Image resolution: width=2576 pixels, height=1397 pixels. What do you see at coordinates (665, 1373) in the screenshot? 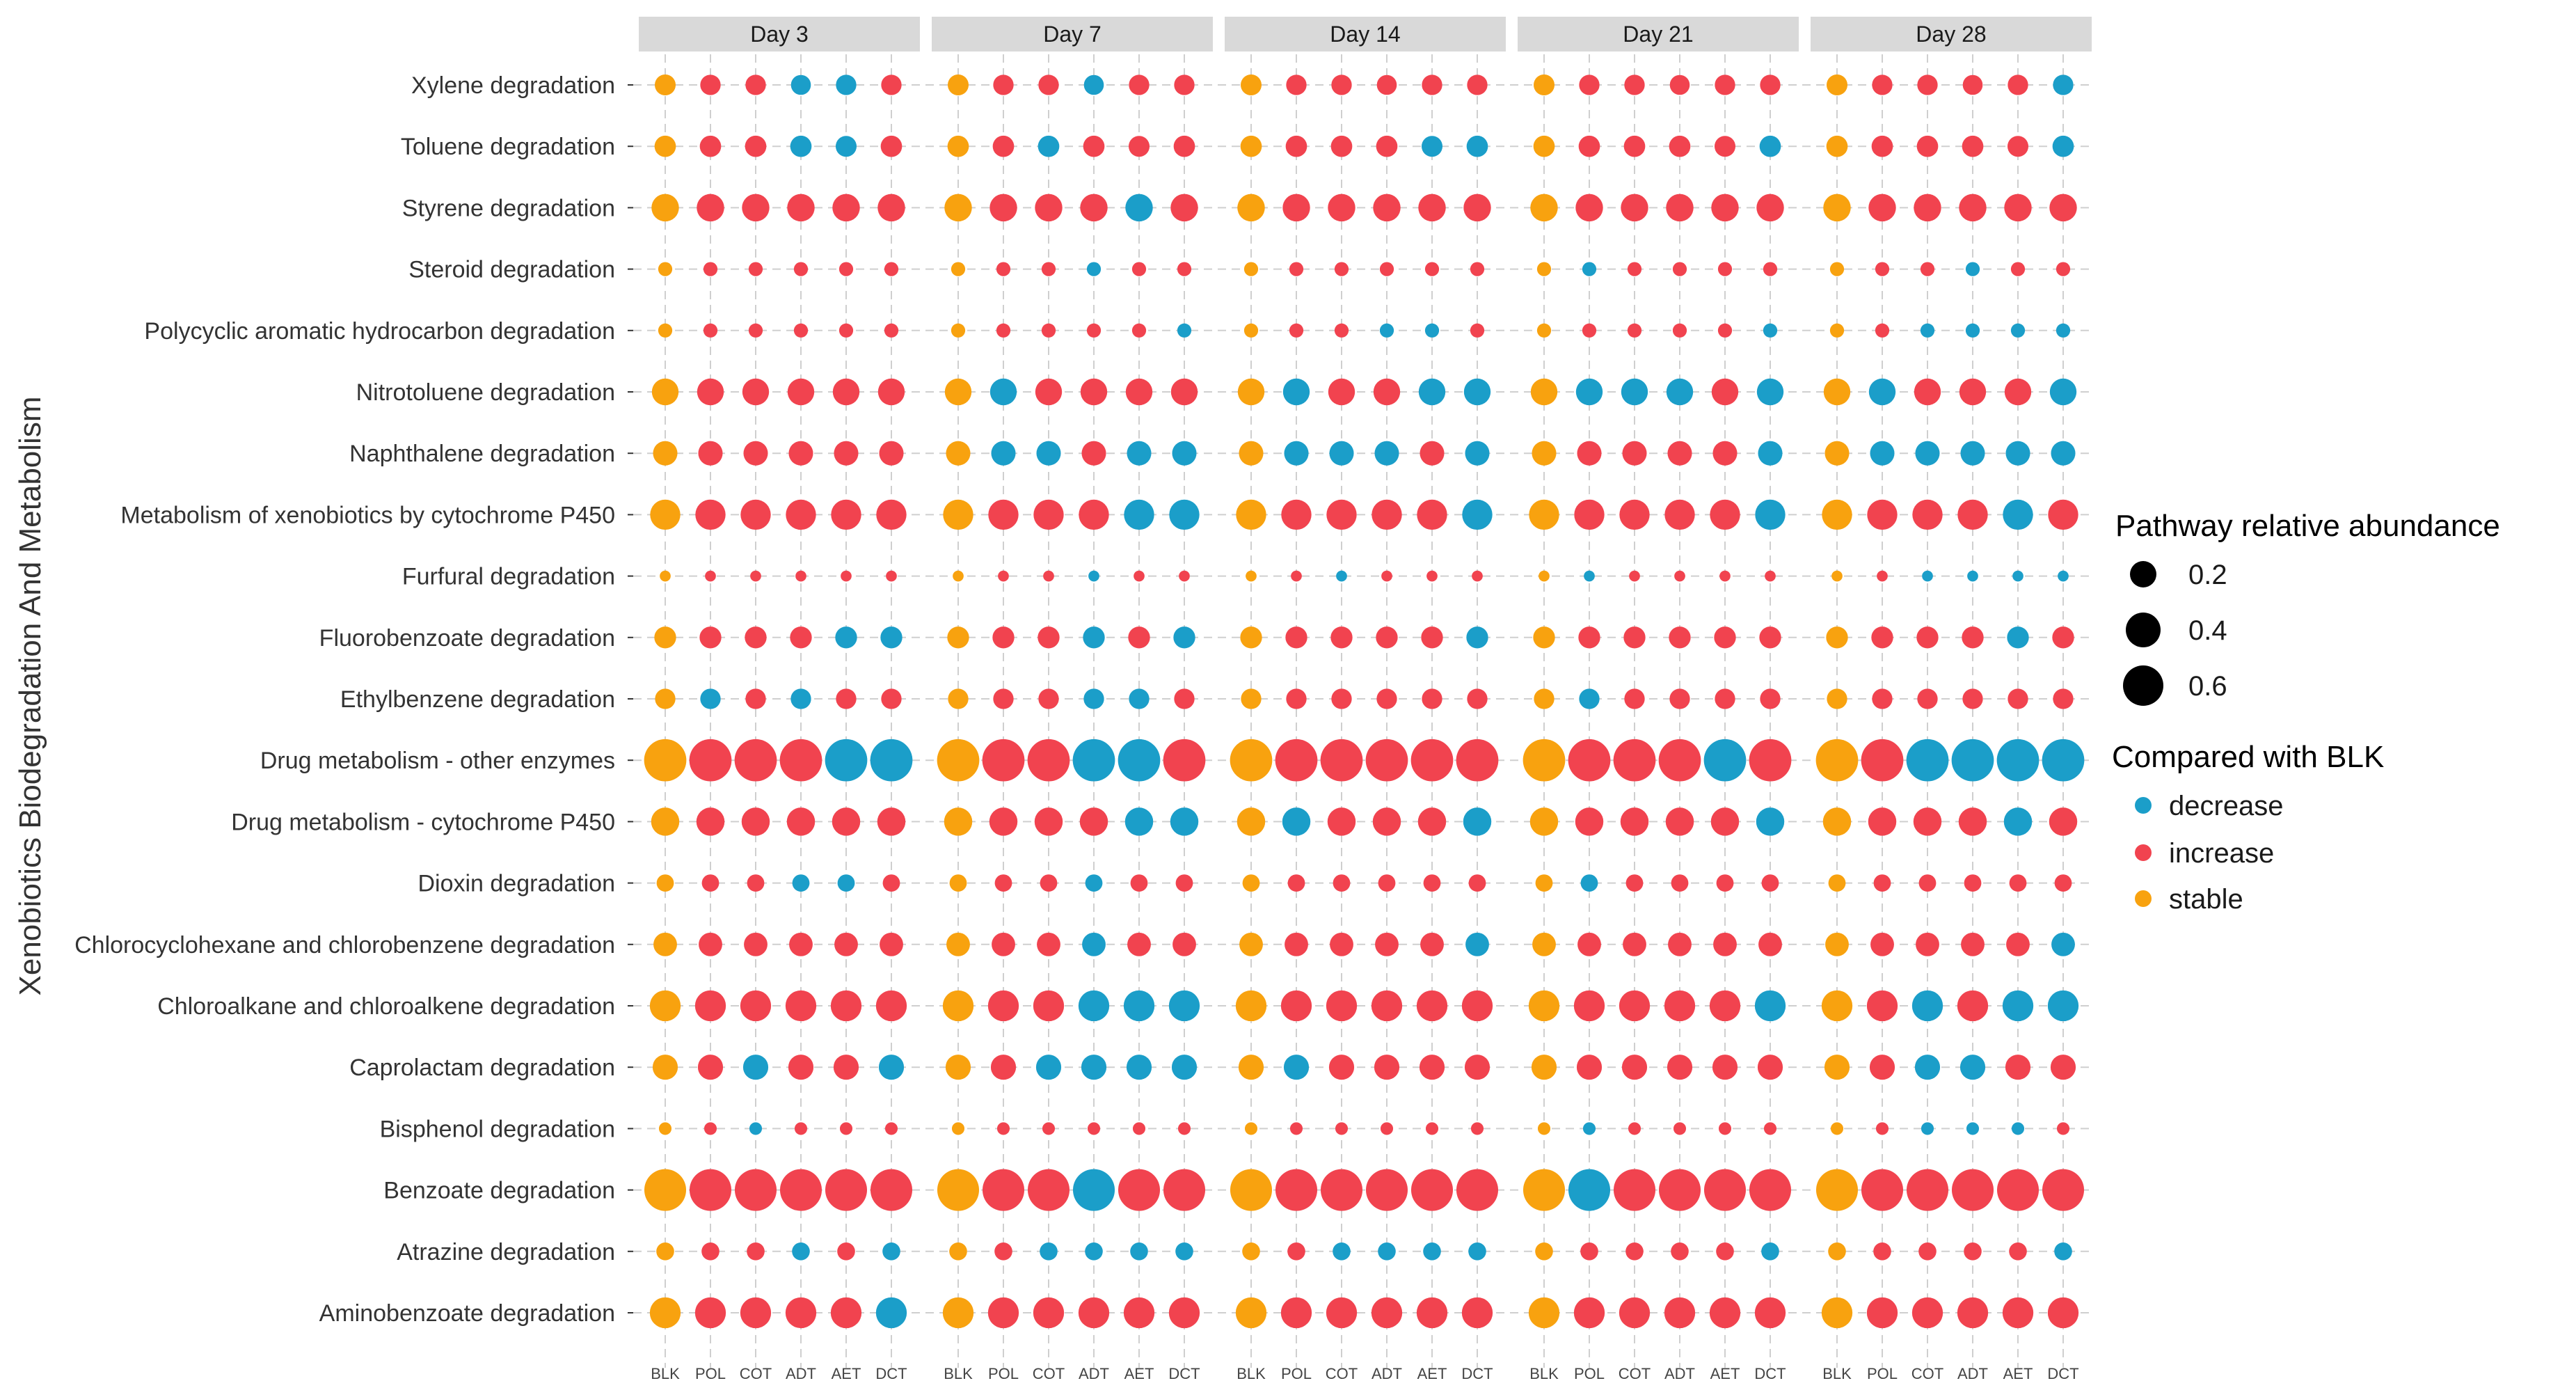
I see `treatment-tick-label: BLK` at bounding box center [665, 1373].